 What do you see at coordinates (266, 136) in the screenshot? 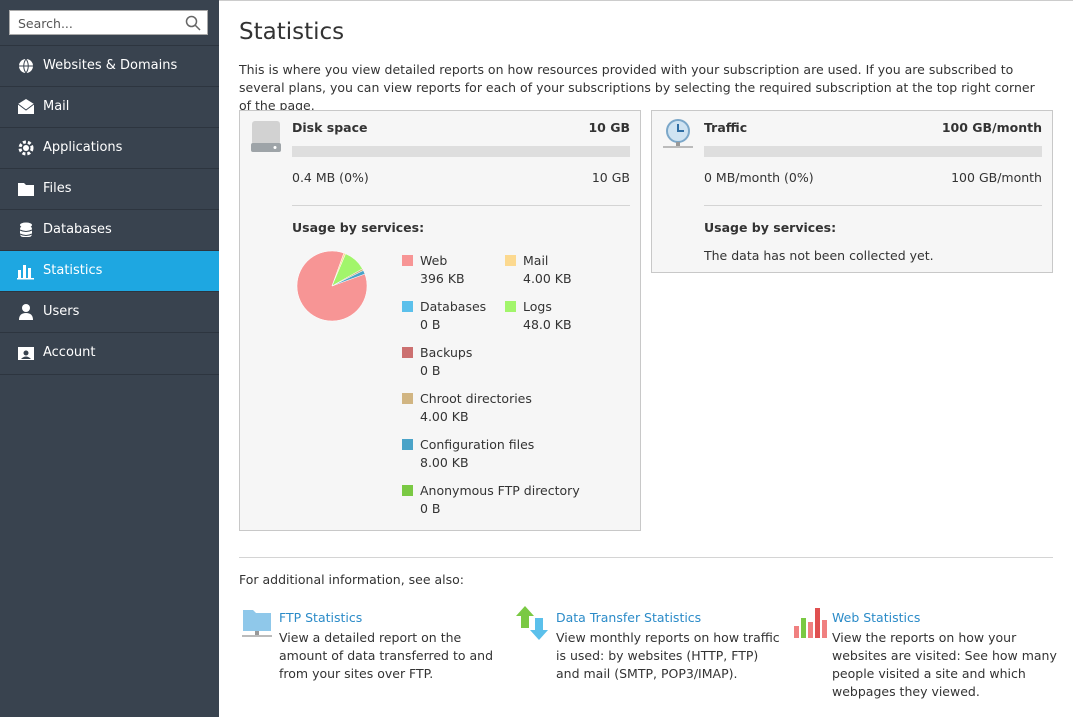
I see `disk-icon` at bounding box center [266, 136].